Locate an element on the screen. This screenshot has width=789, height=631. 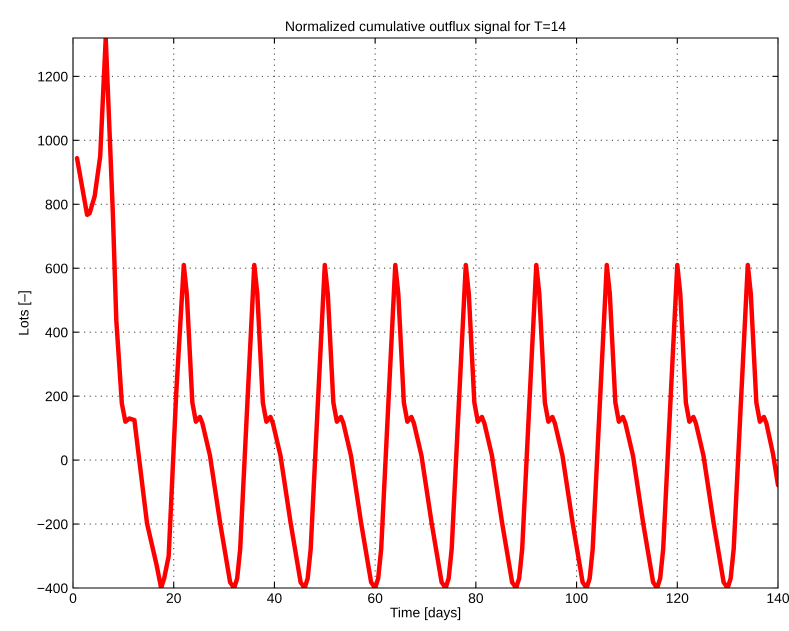
y-tick-label: 0 is located at coordinates (64, 460).